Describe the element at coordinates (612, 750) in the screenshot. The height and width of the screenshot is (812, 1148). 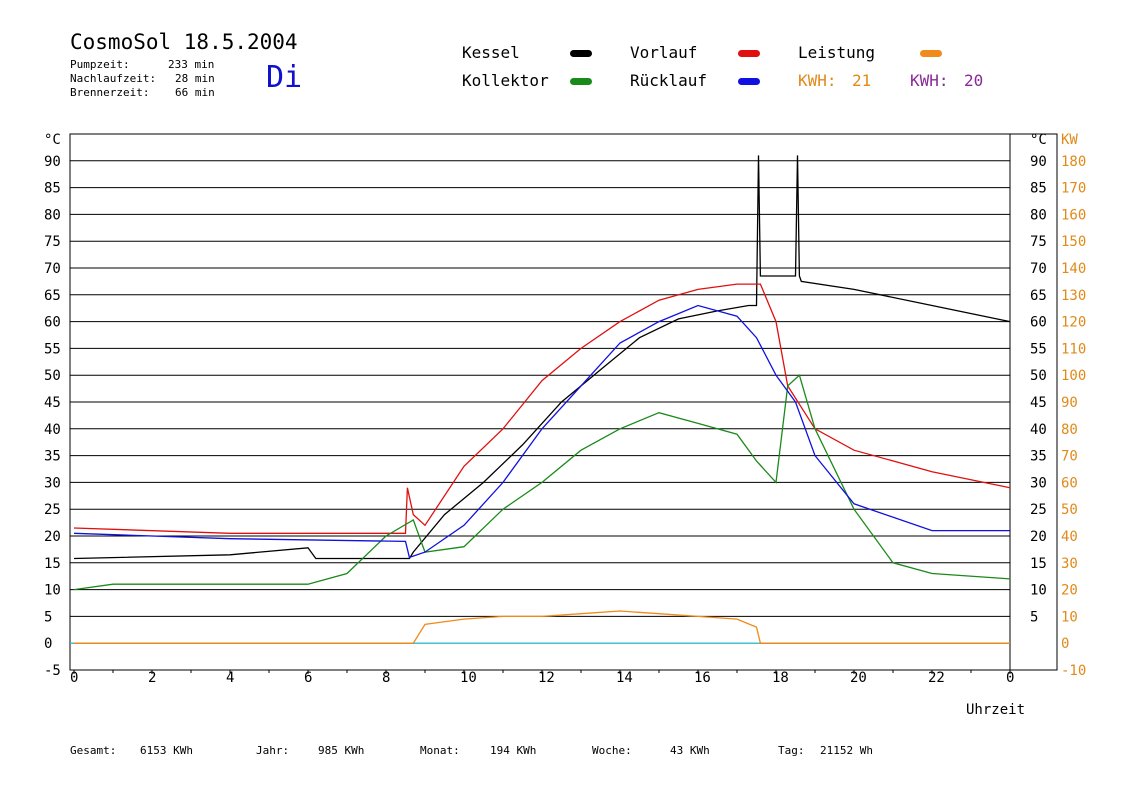
I see `footer-woche-label: Woche:` at that location.